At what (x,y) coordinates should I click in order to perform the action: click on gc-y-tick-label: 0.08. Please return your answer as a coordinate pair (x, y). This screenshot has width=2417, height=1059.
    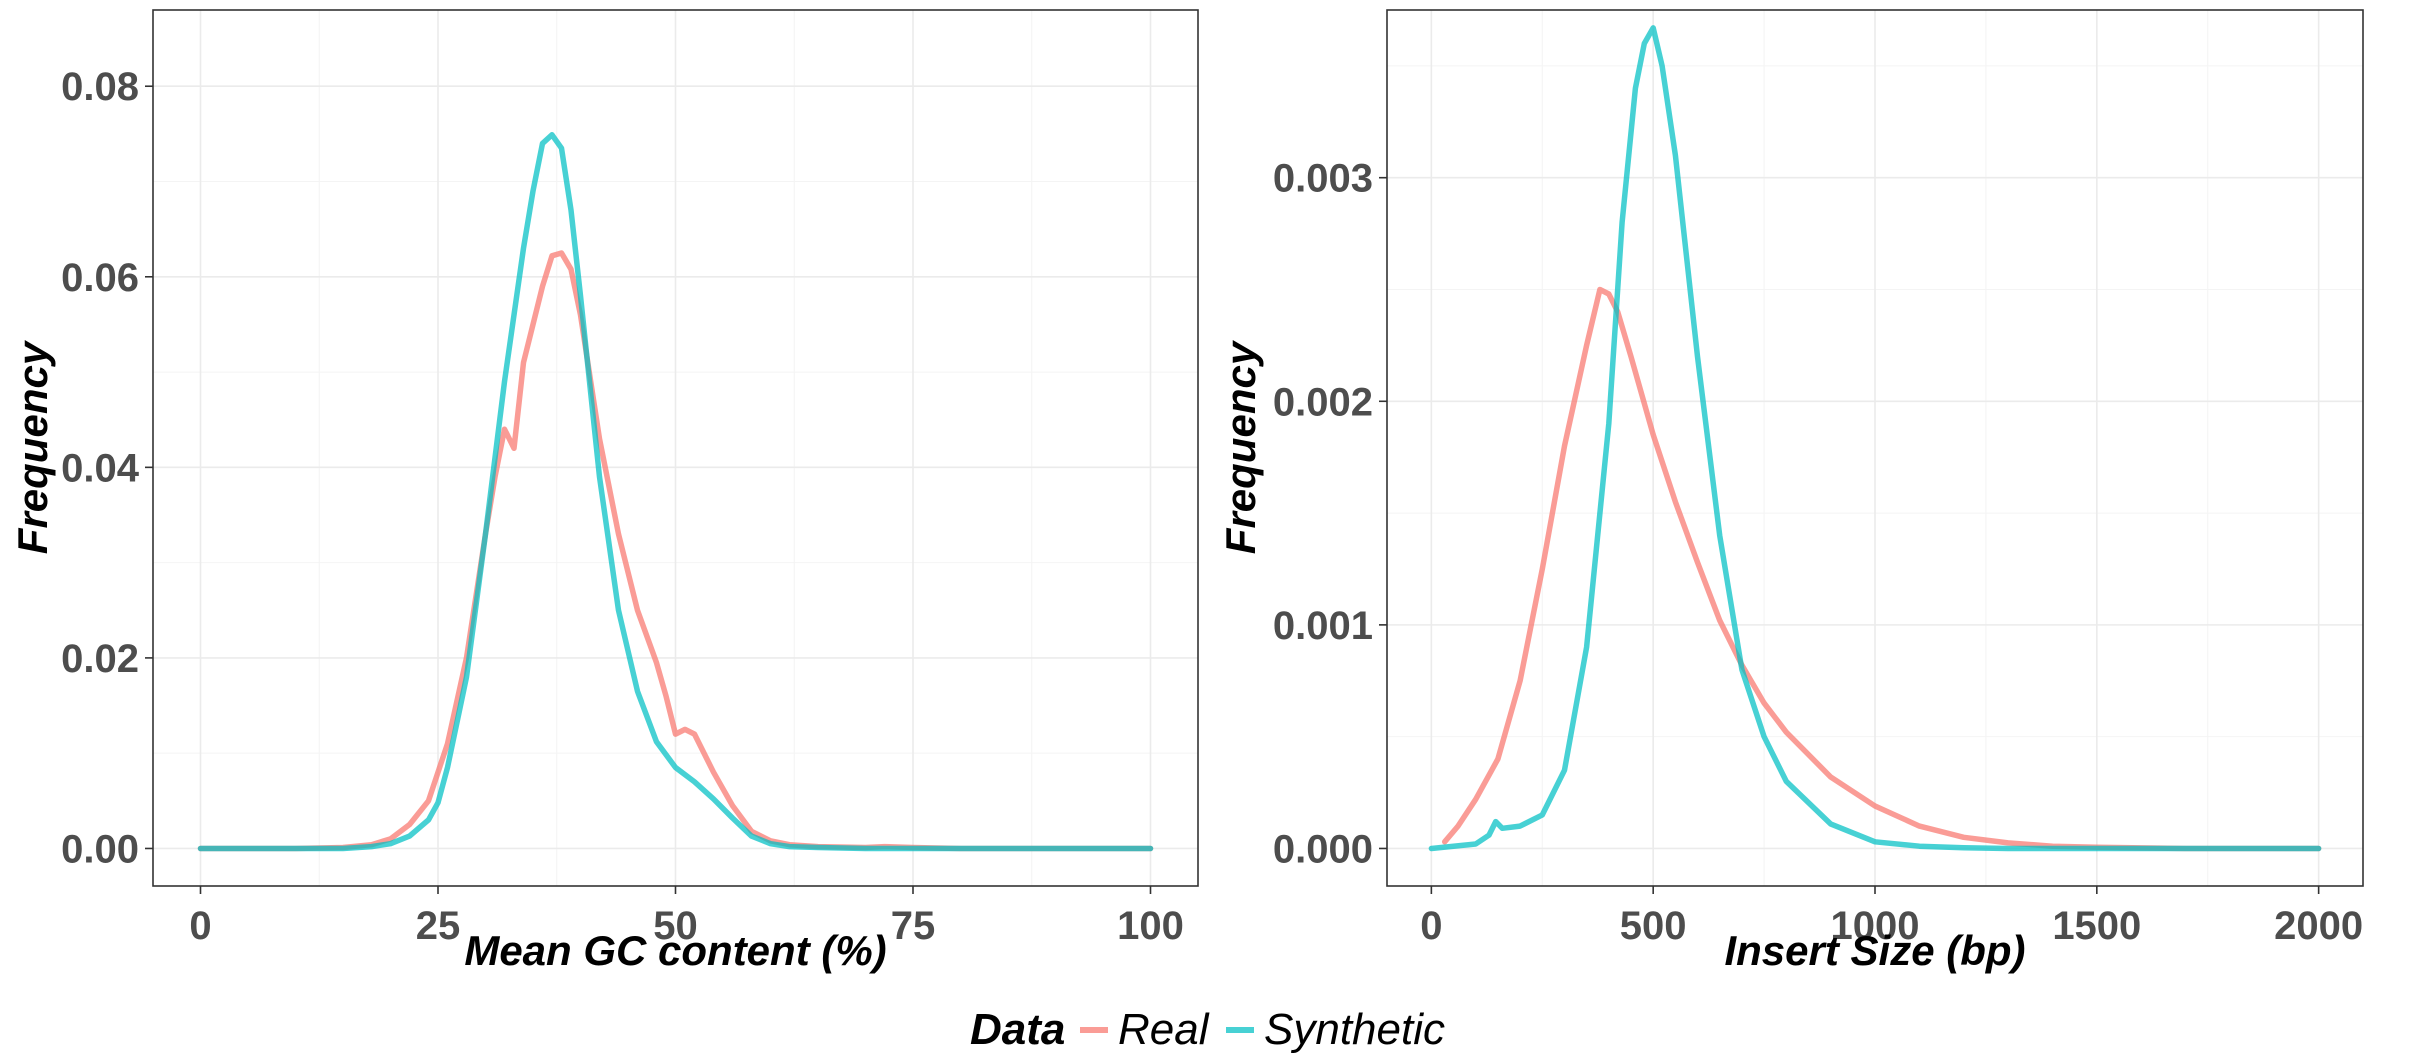
    Looking at the image, I should click on (100, 87).